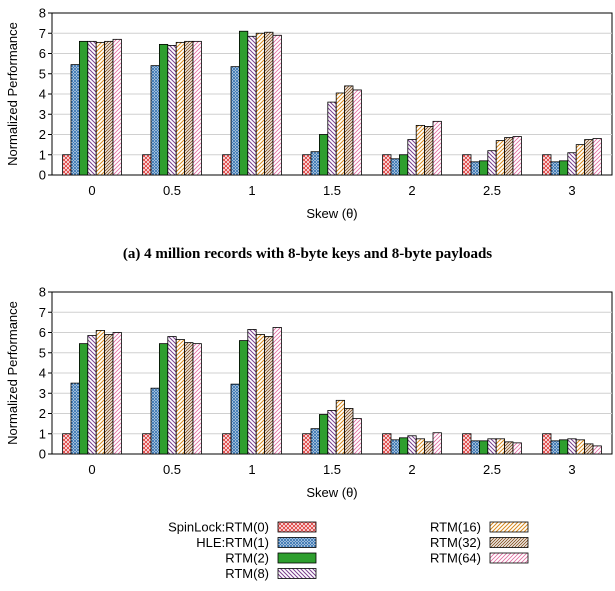 This screenshot has width=615, height=591. I want to click on y-tick-label: 5, so click(42, 352).